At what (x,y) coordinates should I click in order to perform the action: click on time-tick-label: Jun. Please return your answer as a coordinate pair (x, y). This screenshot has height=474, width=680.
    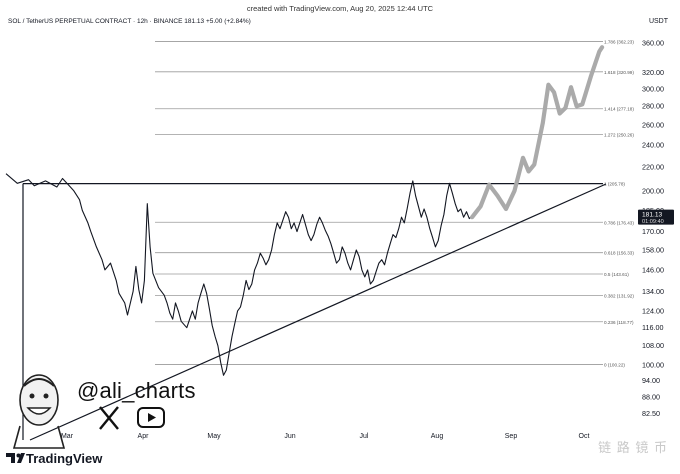
    Looking at the image, I should click on (289, 436).